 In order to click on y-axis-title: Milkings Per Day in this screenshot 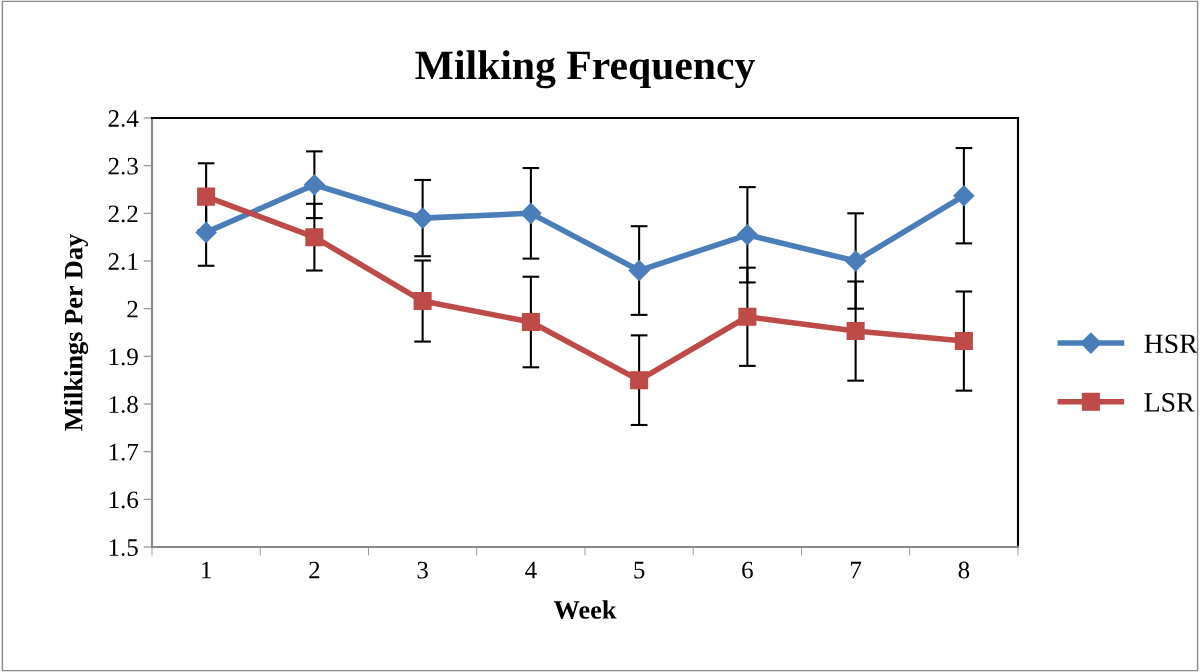, I will do `click(76, 332)`.